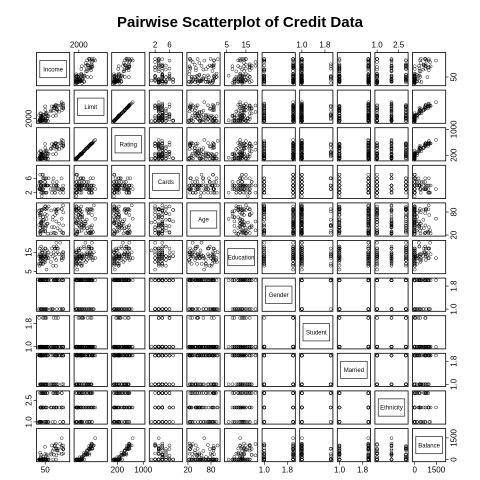 Image resolution: width=480 pixels, height=480 pixels. I want to click on panel-rating-vs-balance, so click(429, 144).